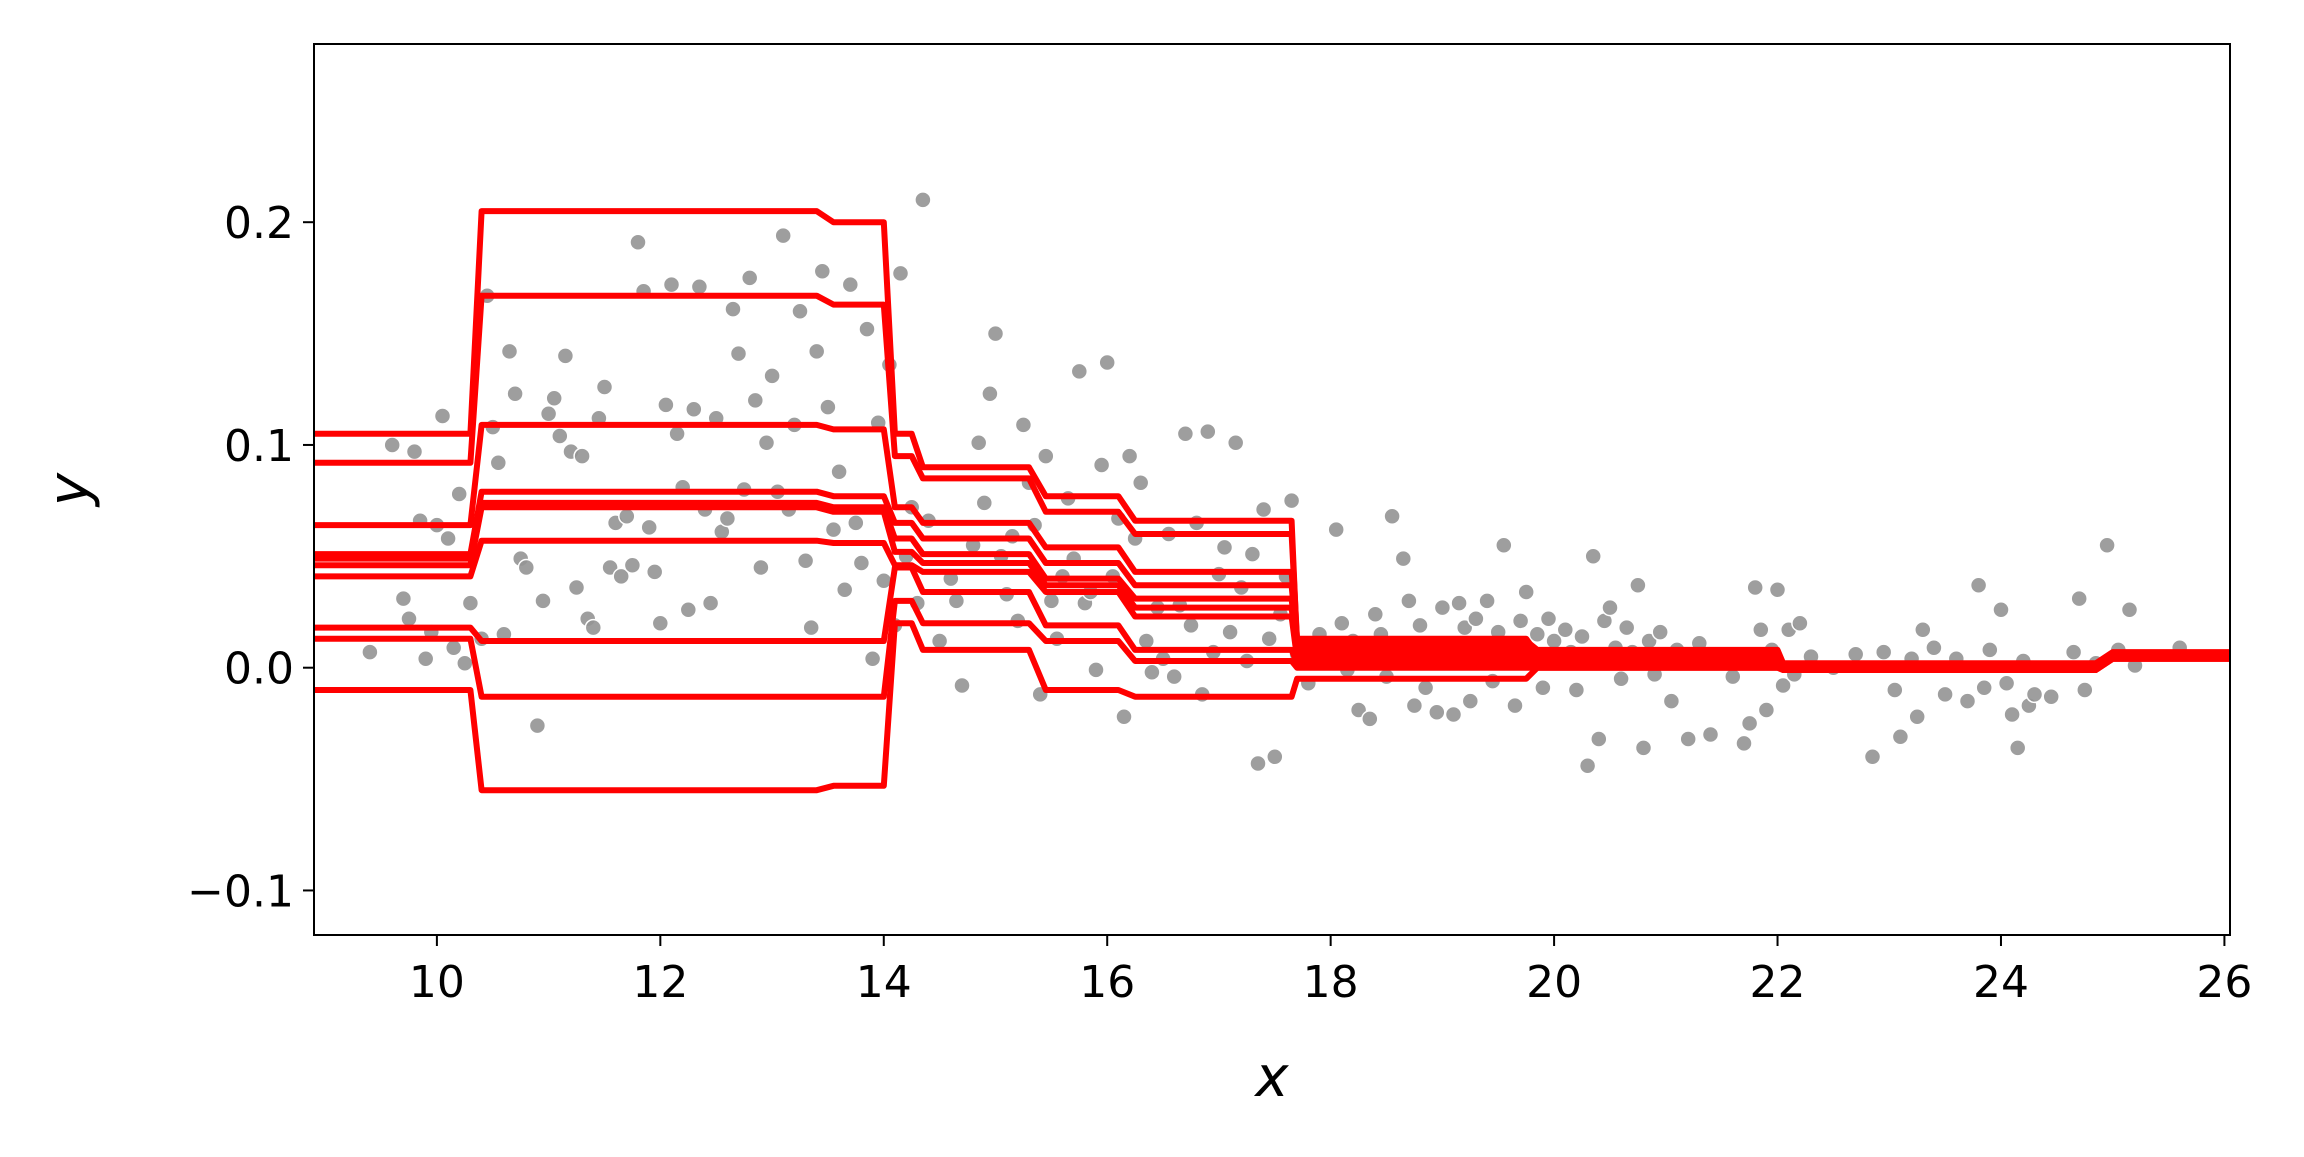  Describe the element at coordinates (660, 982) in the screenshot. I see `x-tick-label-1: 12` at that location.